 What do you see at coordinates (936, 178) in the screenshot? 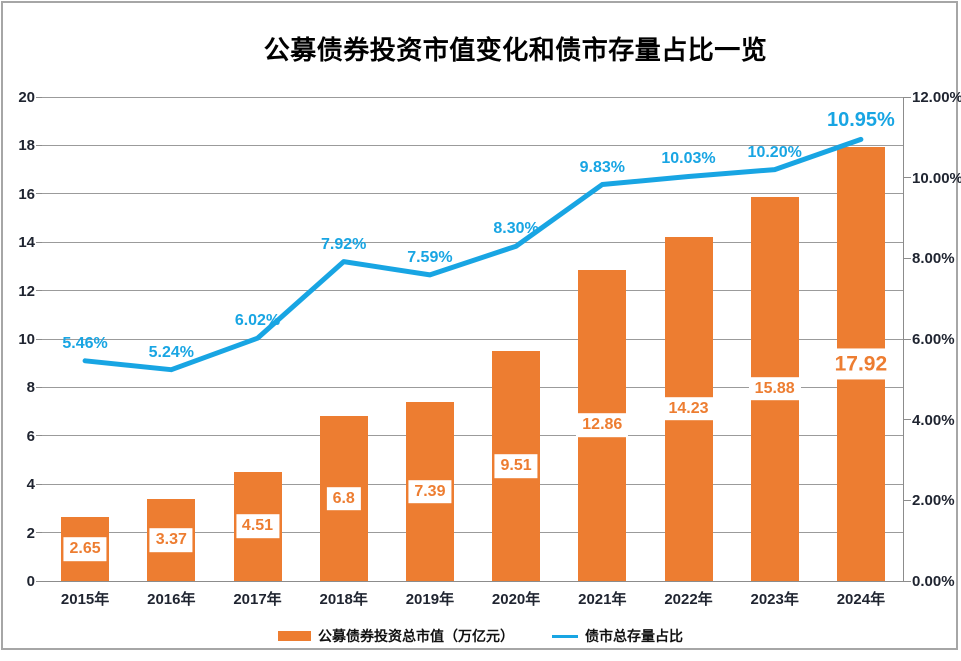
I see `right-axis-tick-label: 10.00%` at bounding box center [936, 178].